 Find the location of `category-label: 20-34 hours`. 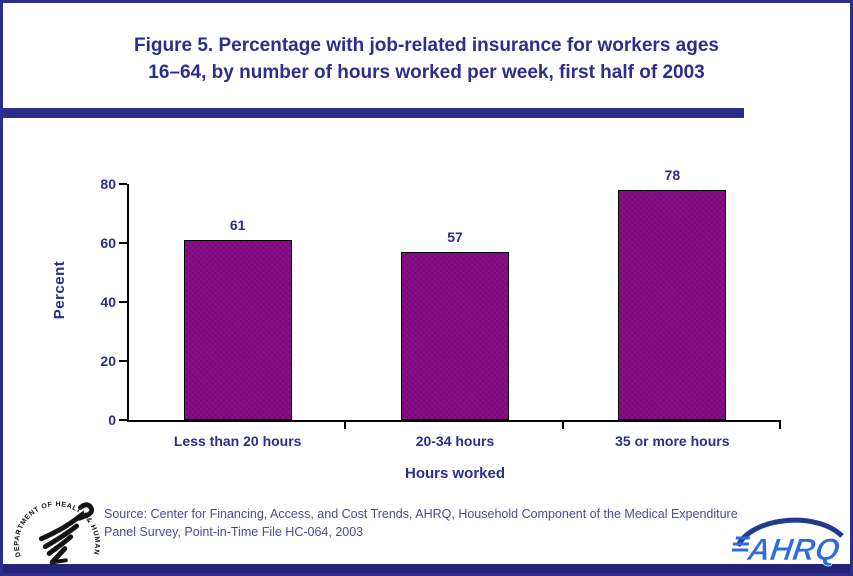

category-label: 20-34 hours is located at coordinates (455, 441).